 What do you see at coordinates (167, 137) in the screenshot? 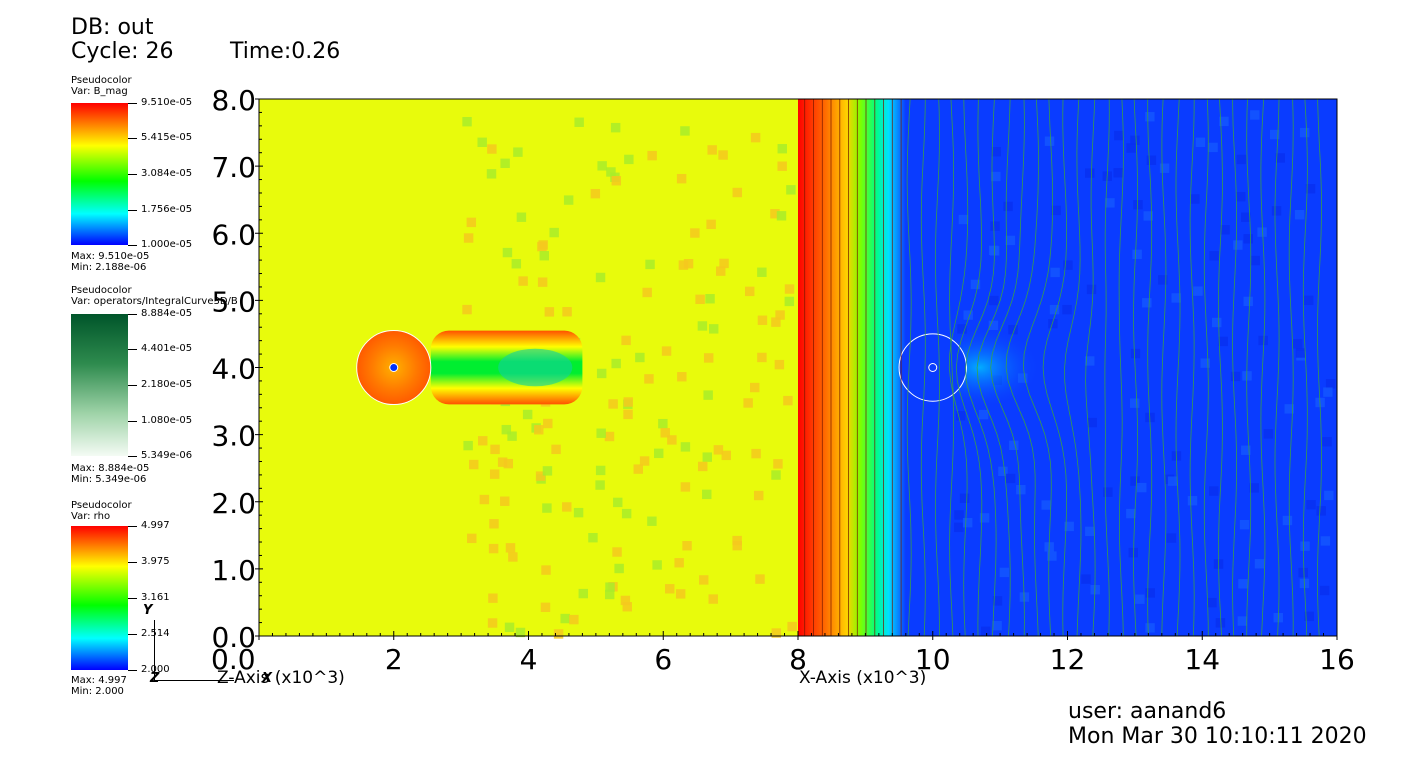
I see `legend-tick-label: 5.415e-05` at bounding box center [167, 137].